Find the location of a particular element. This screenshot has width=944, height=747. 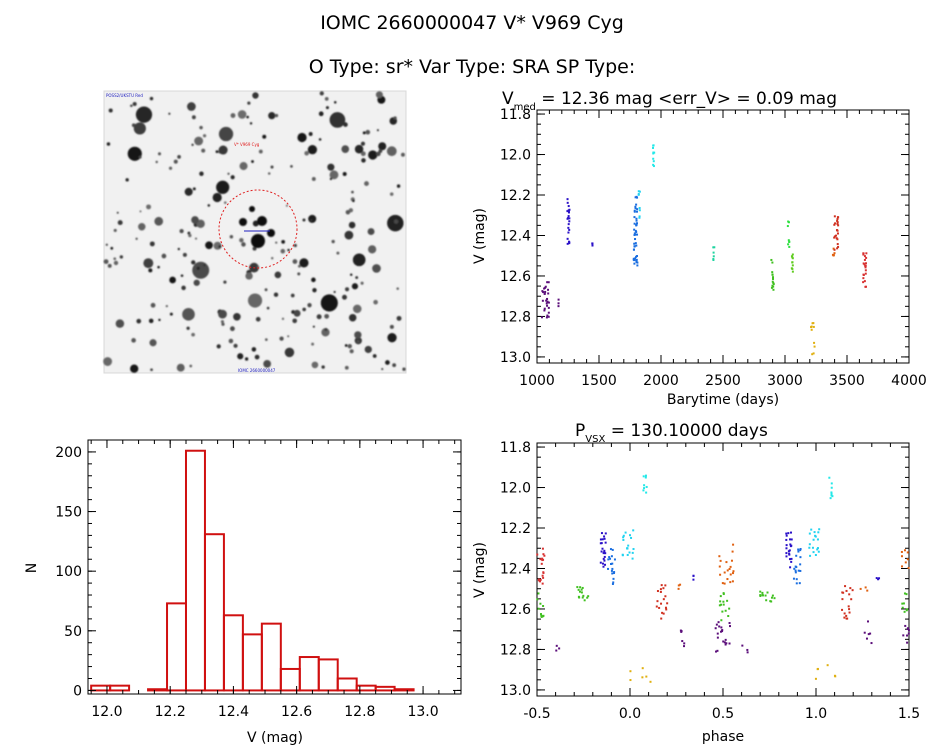

y-tick-label: 100 is located at coordinates (68, 572).